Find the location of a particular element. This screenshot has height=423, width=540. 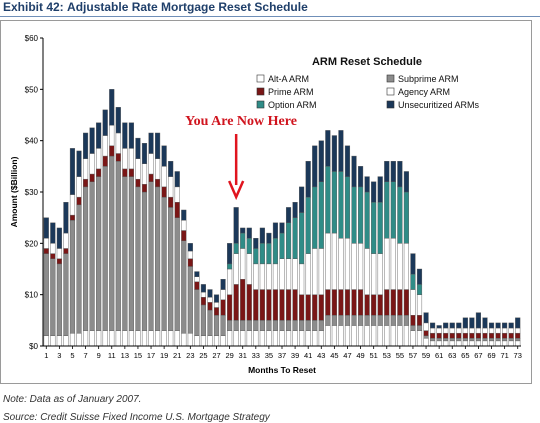

x-tick-label: 43 is located at coordinates (321, 355).